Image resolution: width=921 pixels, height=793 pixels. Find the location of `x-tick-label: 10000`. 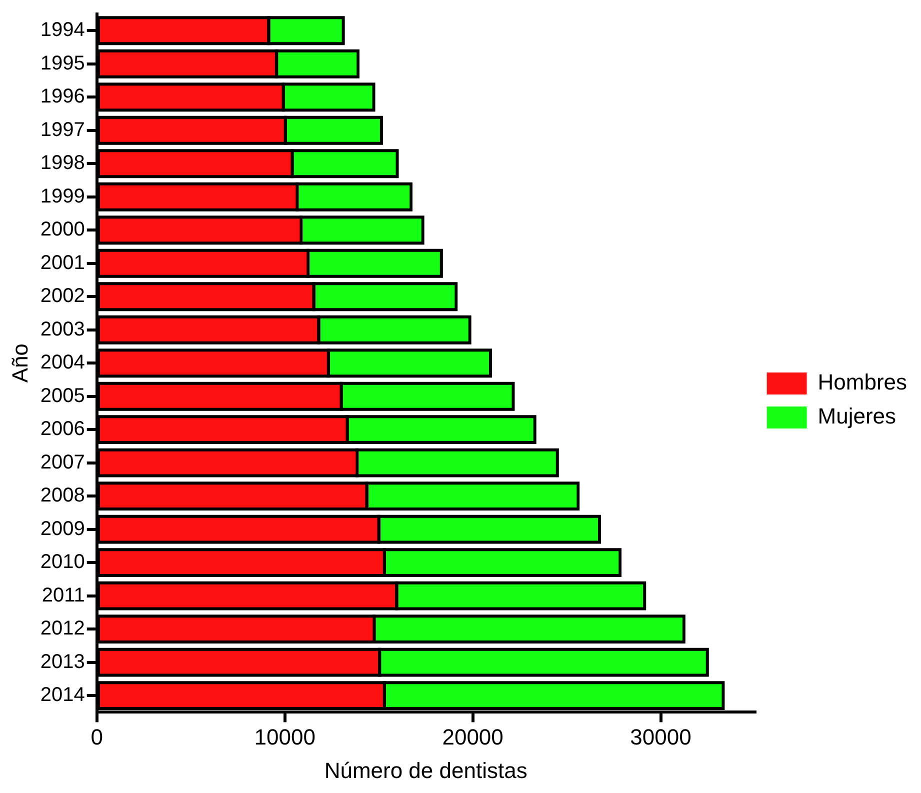

x-tick-label: 10000 is located at coordinates (285, 737).